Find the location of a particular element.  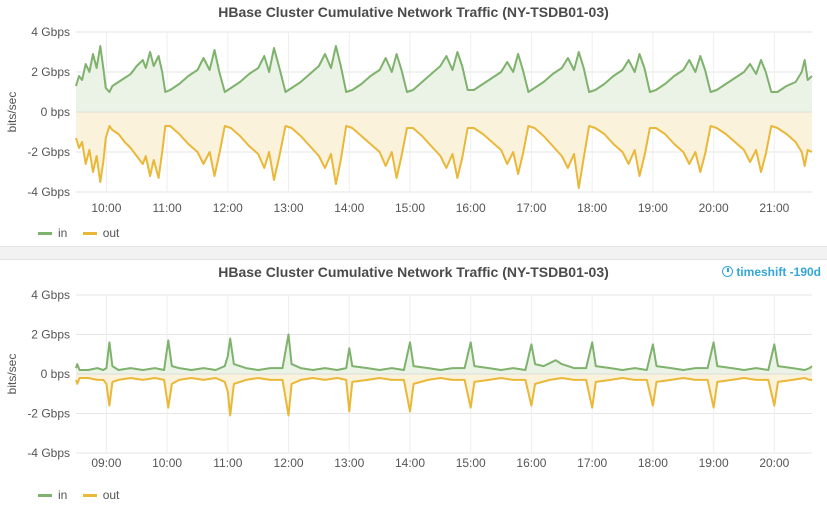

timeshift-label: timeshift -190d is located at coordinates (778, 272).